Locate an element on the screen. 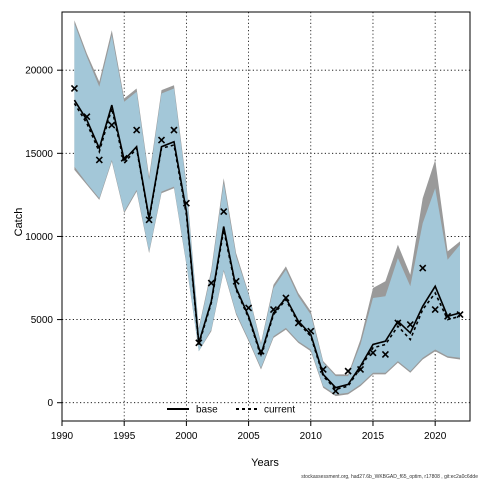 The image size is (480, 480). y-axis-title: Catch is located at coordinates (19, 222).